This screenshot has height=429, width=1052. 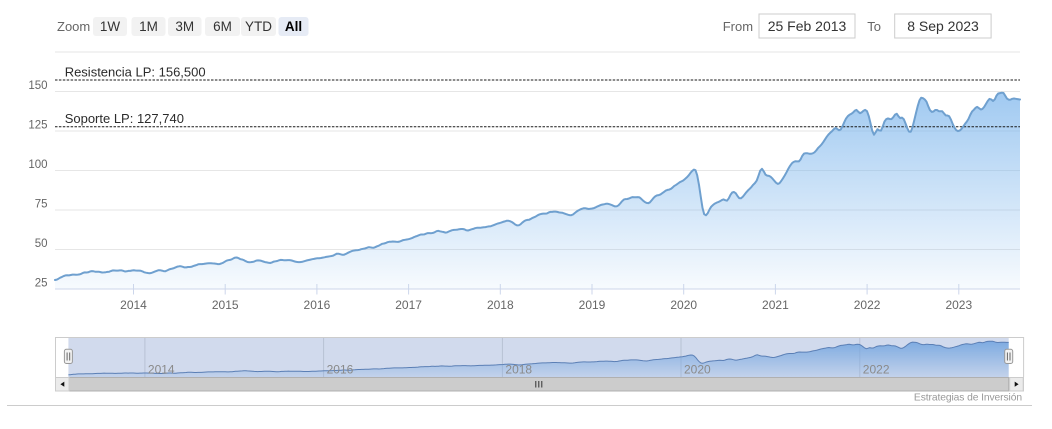 I want to click on svg-text: From, so click(x=738, y=26).